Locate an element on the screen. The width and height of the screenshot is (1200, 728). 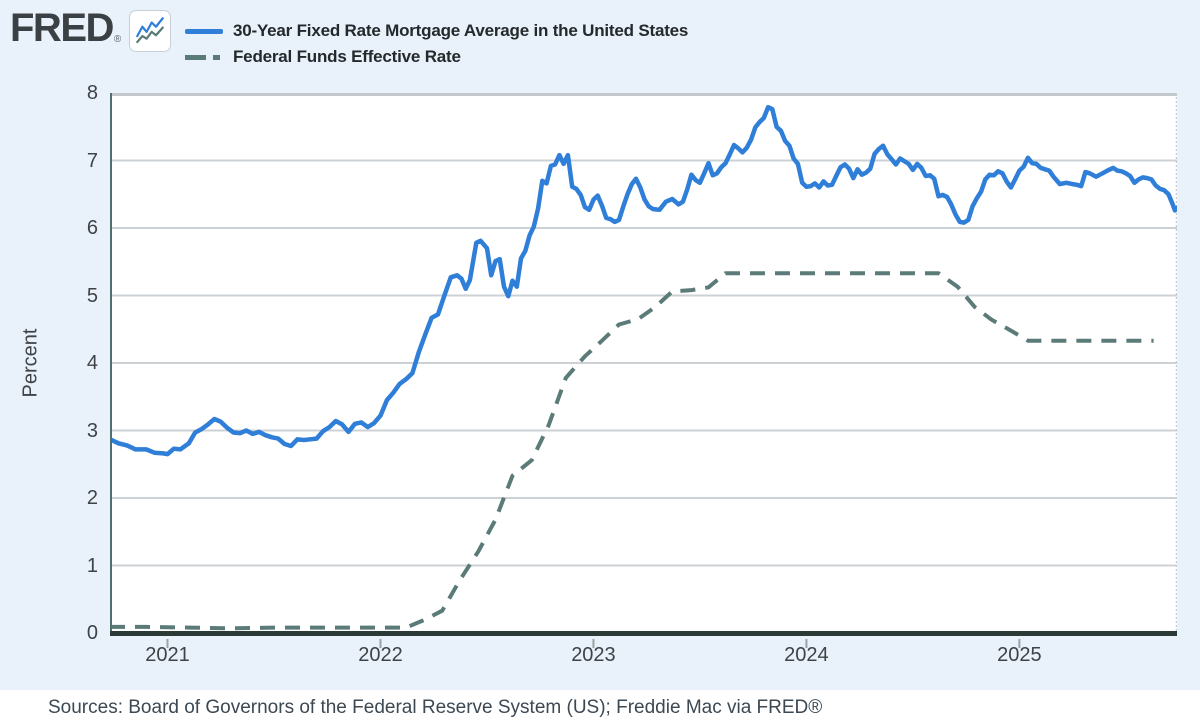
x-axis-tick-label: 2024 is located at coordinates (806, 655).